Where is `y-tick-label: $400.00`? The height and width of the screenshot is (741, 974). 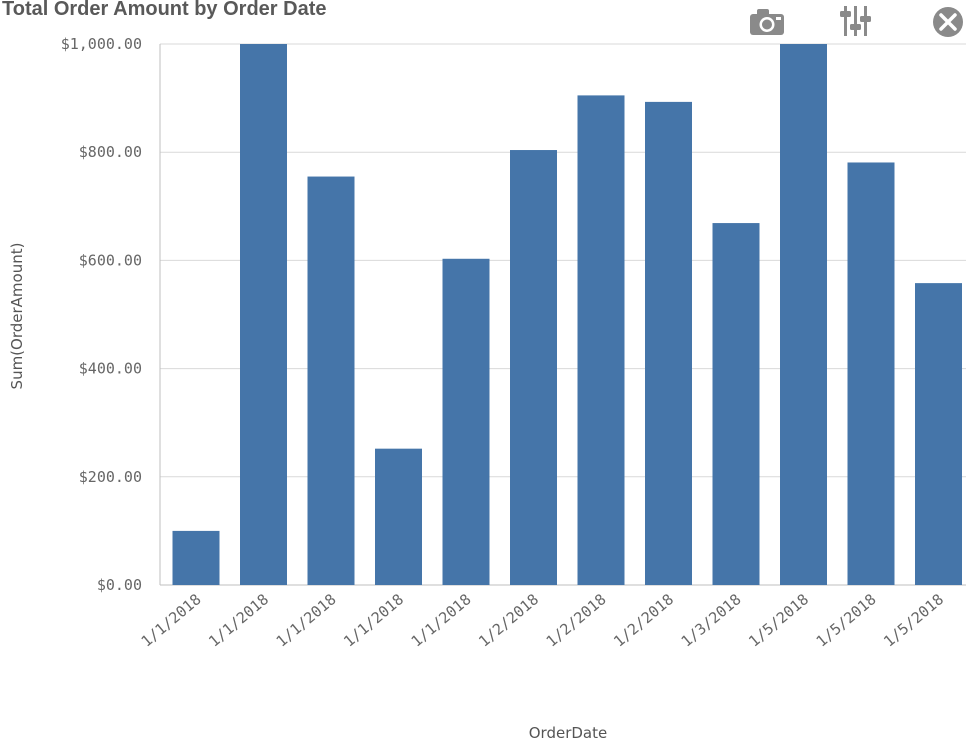 y-tick-label: $400.00 is located at coordinates (110, 369).